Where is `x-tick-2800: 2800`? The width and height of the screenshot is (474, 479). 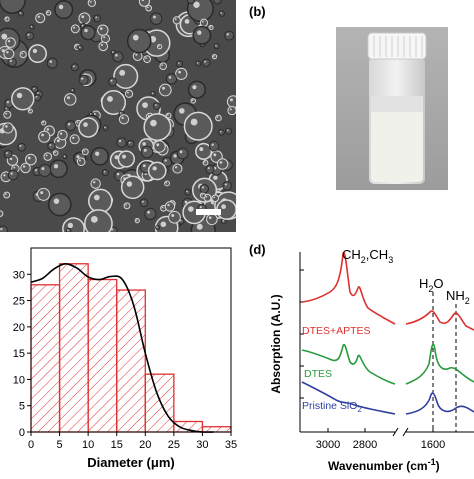 x-tick-2800: 2800 is located at coordinates (365, 445).